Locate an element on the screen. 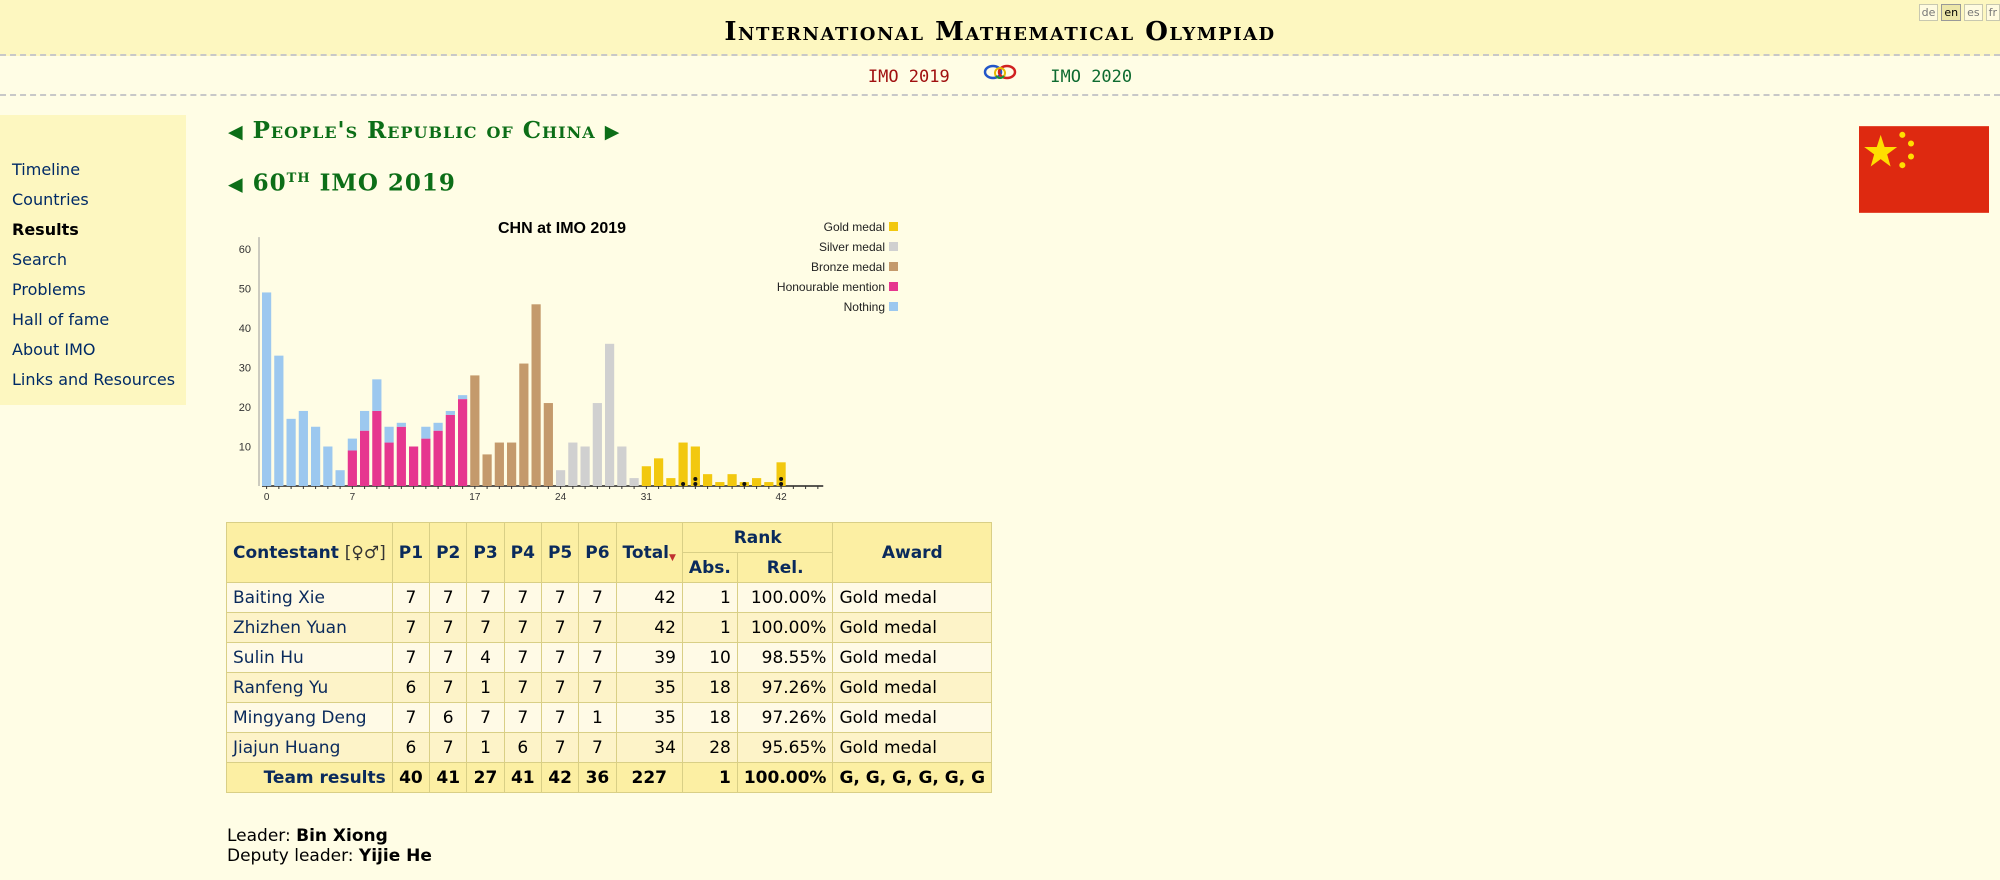 Image resolution: width=2000 pixels, height=880 pixels. country-heading: ◀ People's Republic of China ▶ is located at coordinates (424, 131).